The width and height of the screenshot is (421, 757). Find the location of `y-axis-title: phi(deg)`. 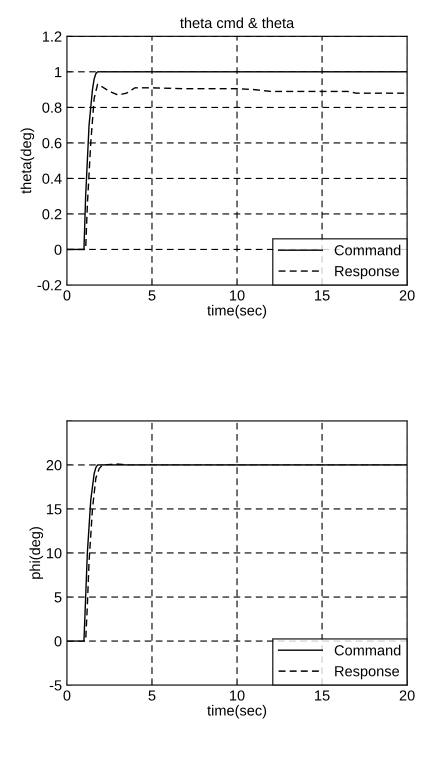

y-axis-title: phi(deg) is located at coordinates (36, 553).